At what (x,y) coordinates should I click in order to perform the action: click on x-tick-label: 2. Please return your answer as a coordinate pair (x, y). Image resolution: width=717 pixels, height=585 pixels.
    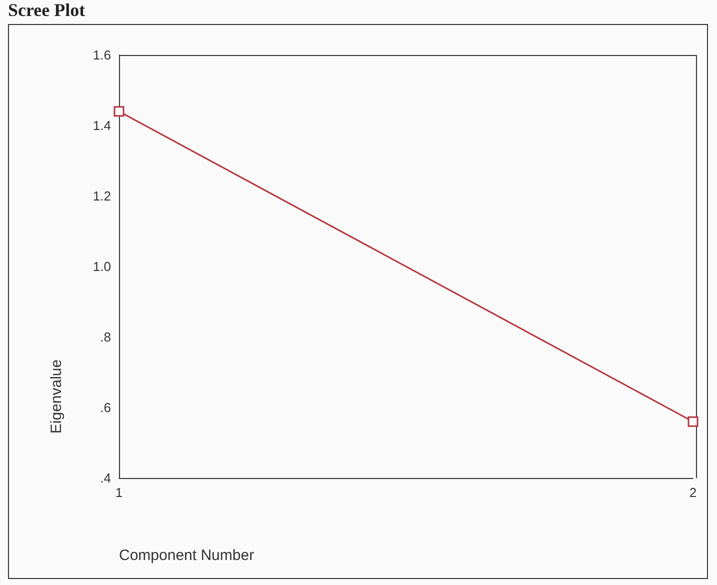
    Looking at the image, I should click on (693, 492).